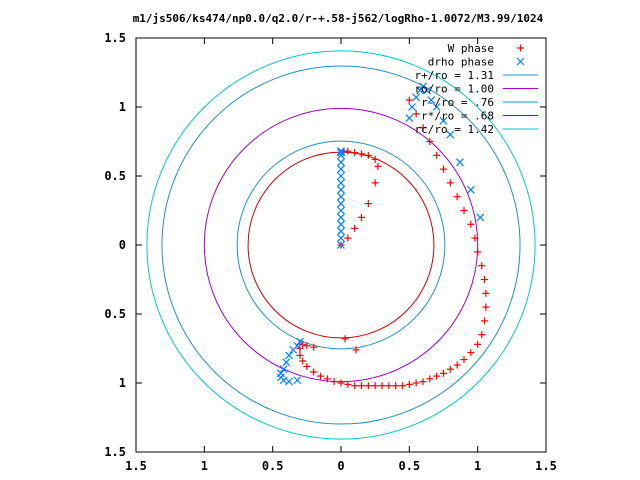  What do you see at coordinates (122, 383) in the screenshot?
I see `y-tick-label: 1` at bounding box center [122, 383].